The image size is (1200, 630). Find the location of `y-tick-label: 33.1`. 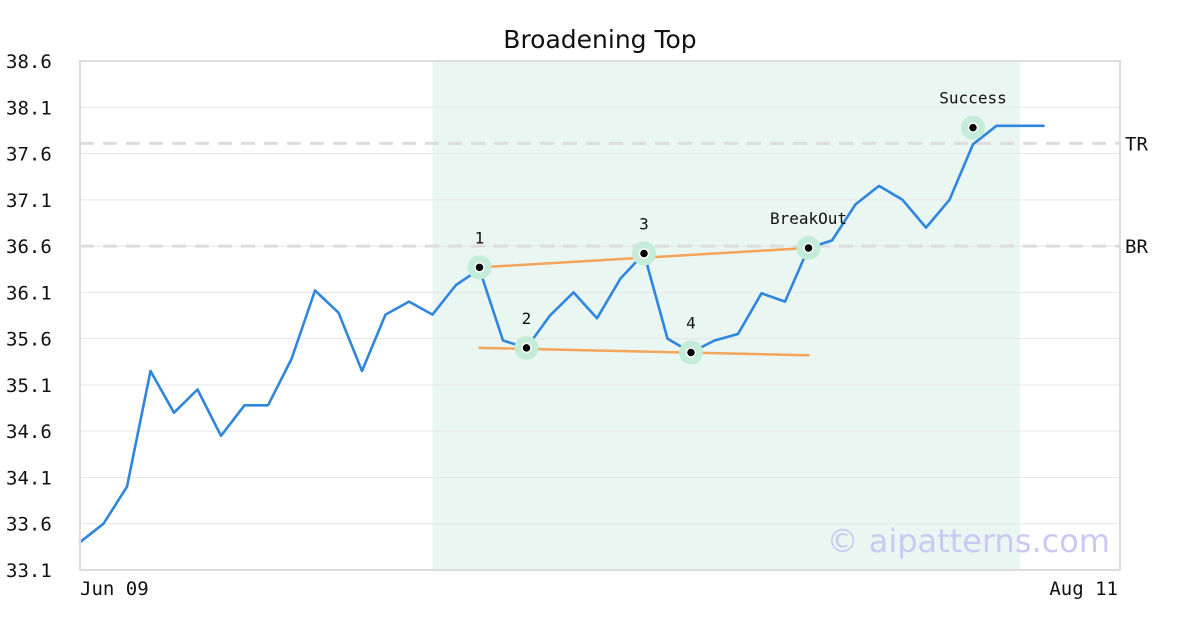

y-tick-label: 33.1 is located at coordinates (29, 571).